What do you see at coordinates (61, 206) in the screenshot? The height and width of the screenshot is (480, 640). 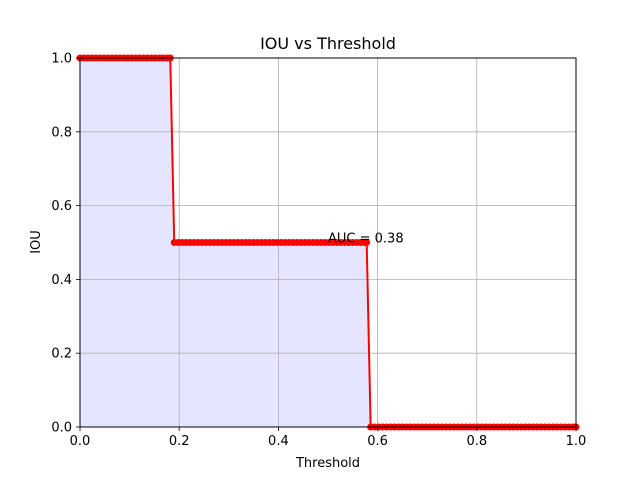 I see `y-tick-label: 0.6` at bounding box center [61, 206].